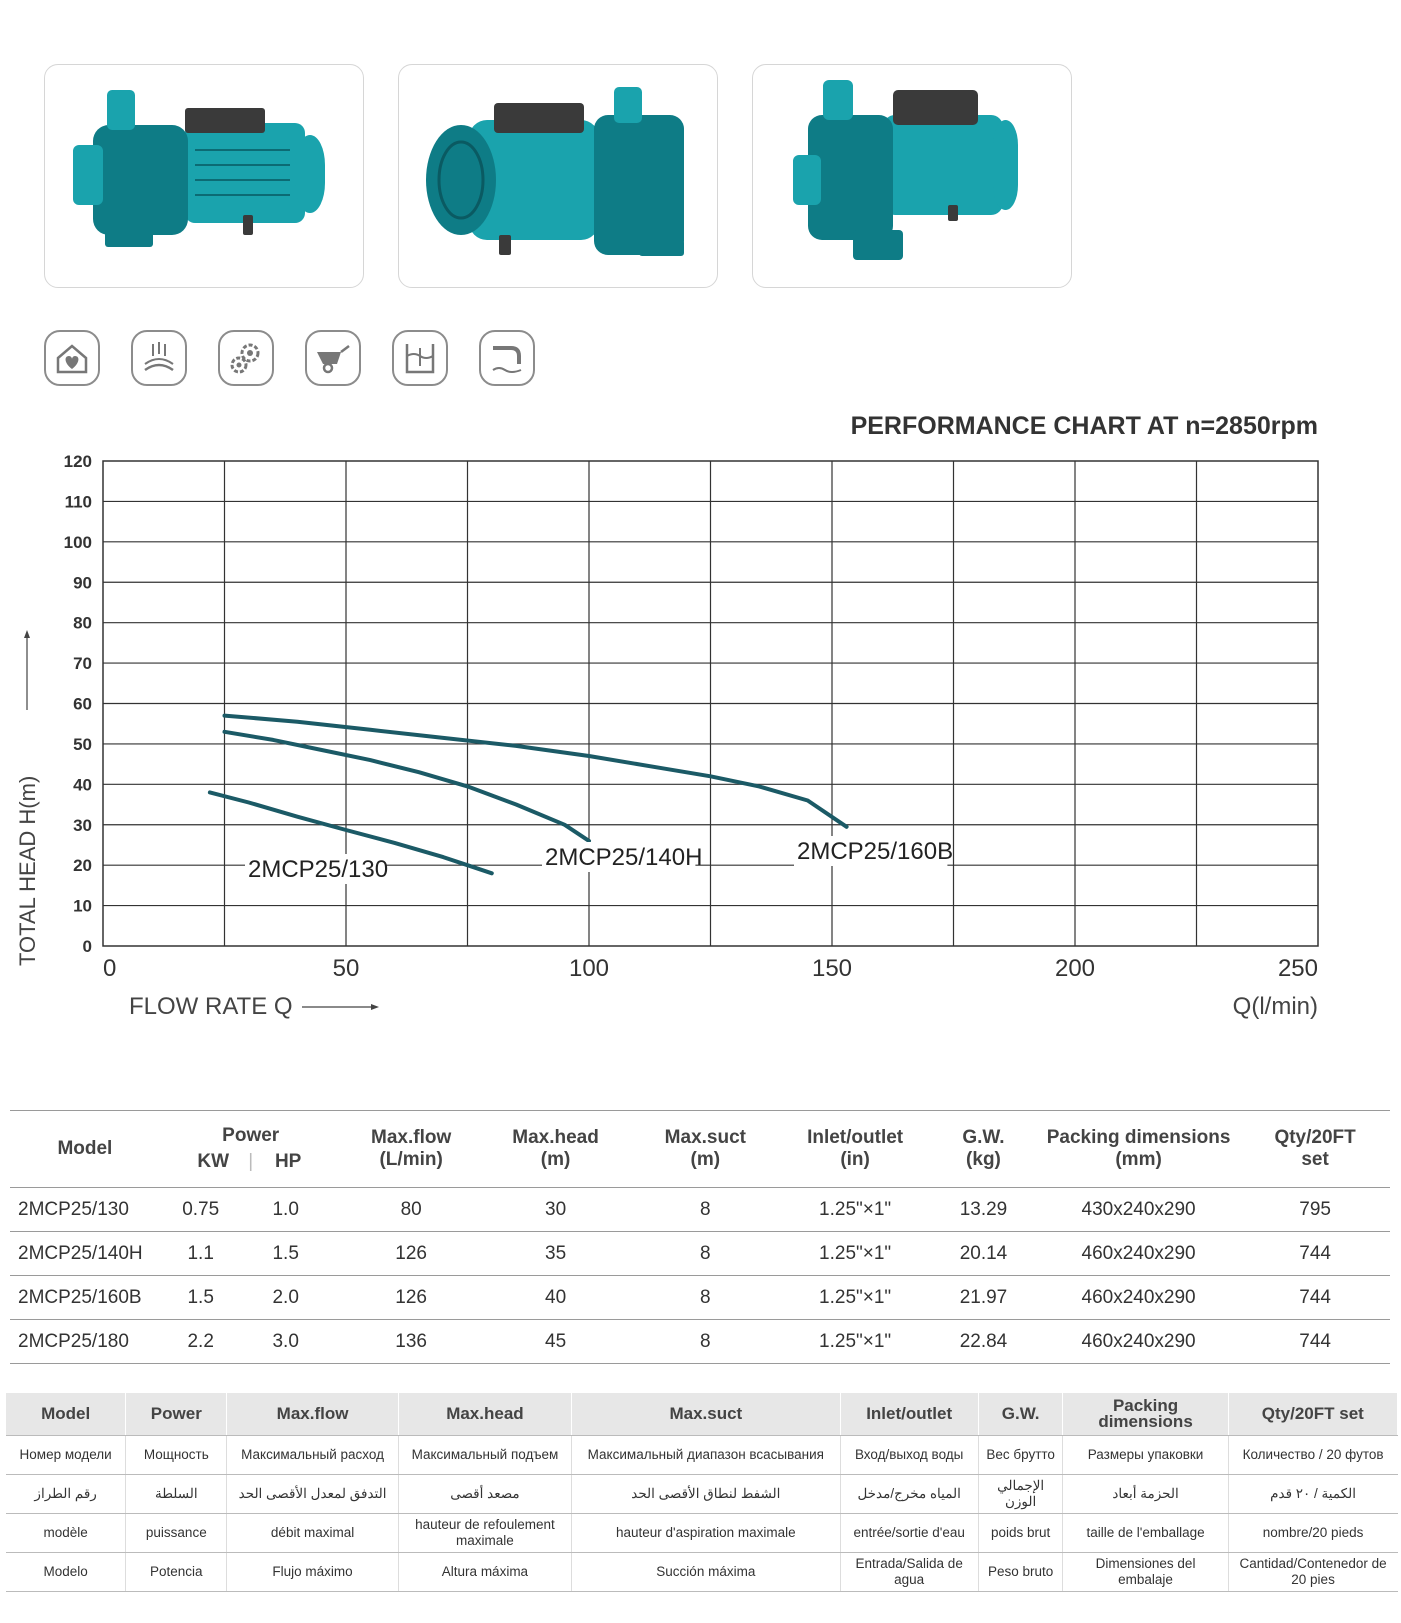 The image size is (1401, 1623). What do you see at coordinates (211, 1006) in the screenshot?
I see `x-axis-label: FLOW RATE Q` at bounding box center [211, 1006].